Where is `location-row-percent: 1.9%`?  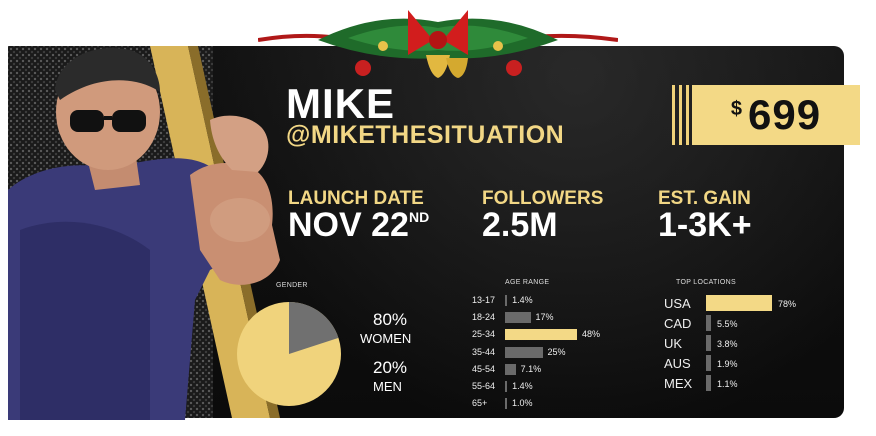 location-row-percent: 1.9% is located at coordinates (727, 364).